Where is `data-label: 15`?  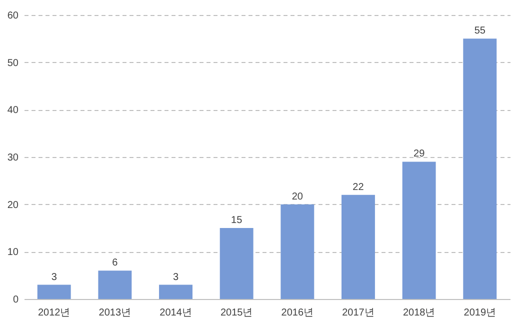
data-label: 15 is located at coordinates (237, 220).